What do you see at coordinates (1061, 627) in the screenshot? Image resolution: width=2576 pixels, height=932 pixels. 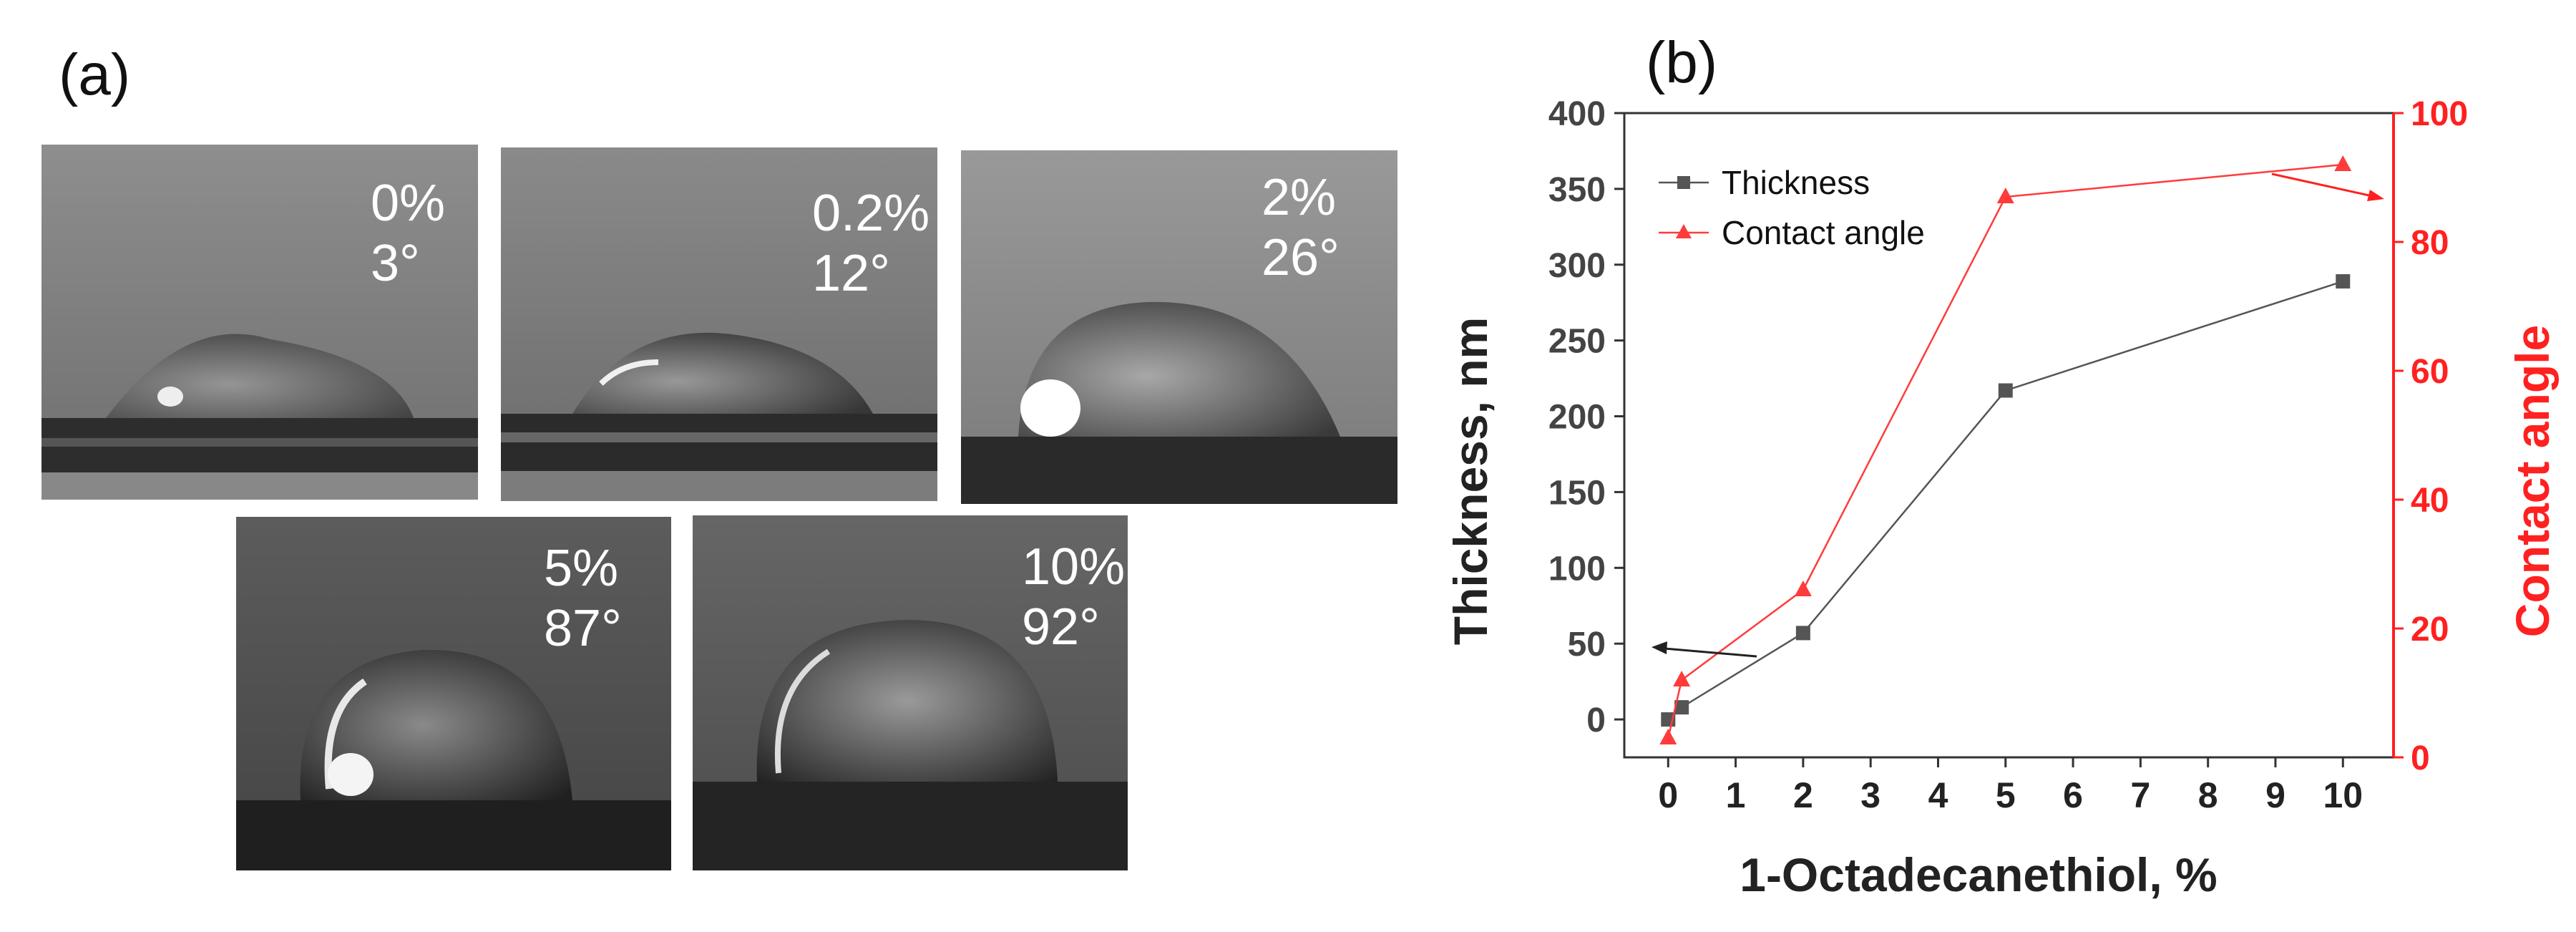 I see `photo-4-angle: 92°` at bounding box center [1061, 627].